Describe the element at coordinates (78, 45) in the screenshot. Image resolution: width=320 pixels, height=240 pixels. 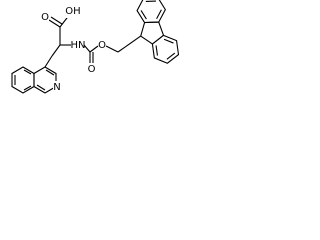
I see `atom-label: HN` at that location.